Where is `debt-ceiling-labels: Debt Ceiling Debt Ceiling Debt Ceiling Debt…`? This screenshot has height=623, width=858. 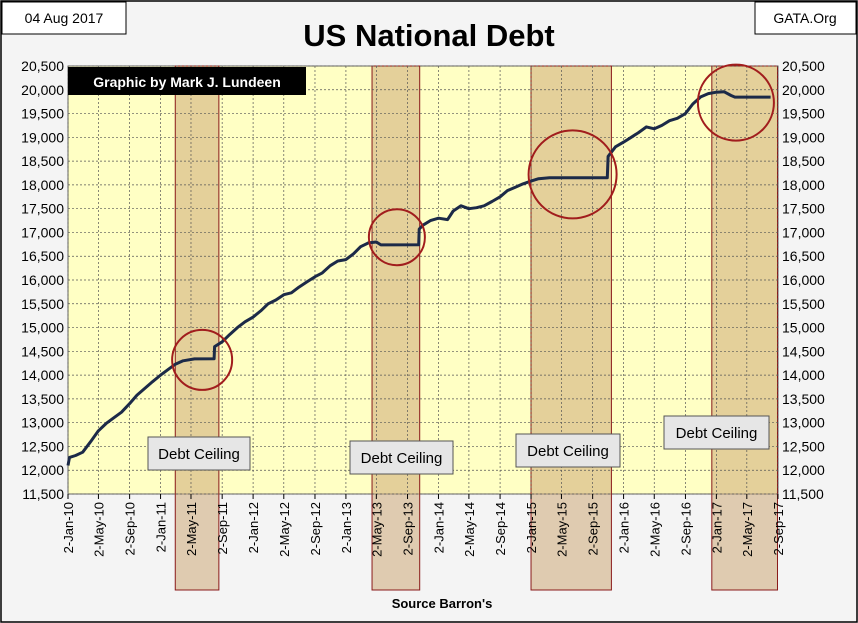 debt-ceiling-labels: Debt Ceiling Debt Ceiling Debt Ceiling Debt… is located at coordinates (458, 445).